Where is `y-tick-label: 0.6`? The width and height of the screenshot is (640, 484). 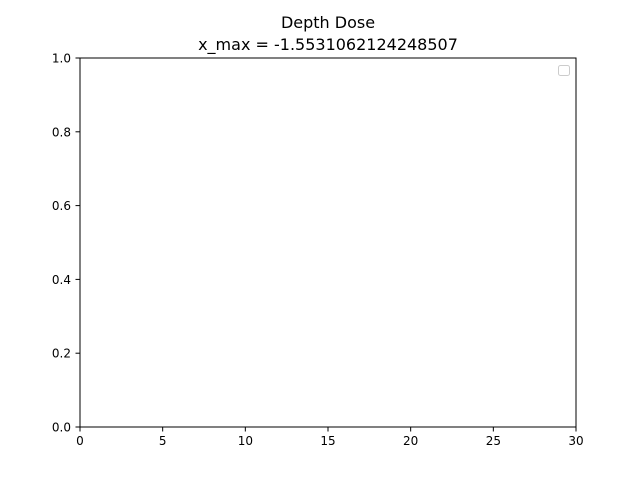
y-tick-label: 0.6 is located at coordinates (61, 206).